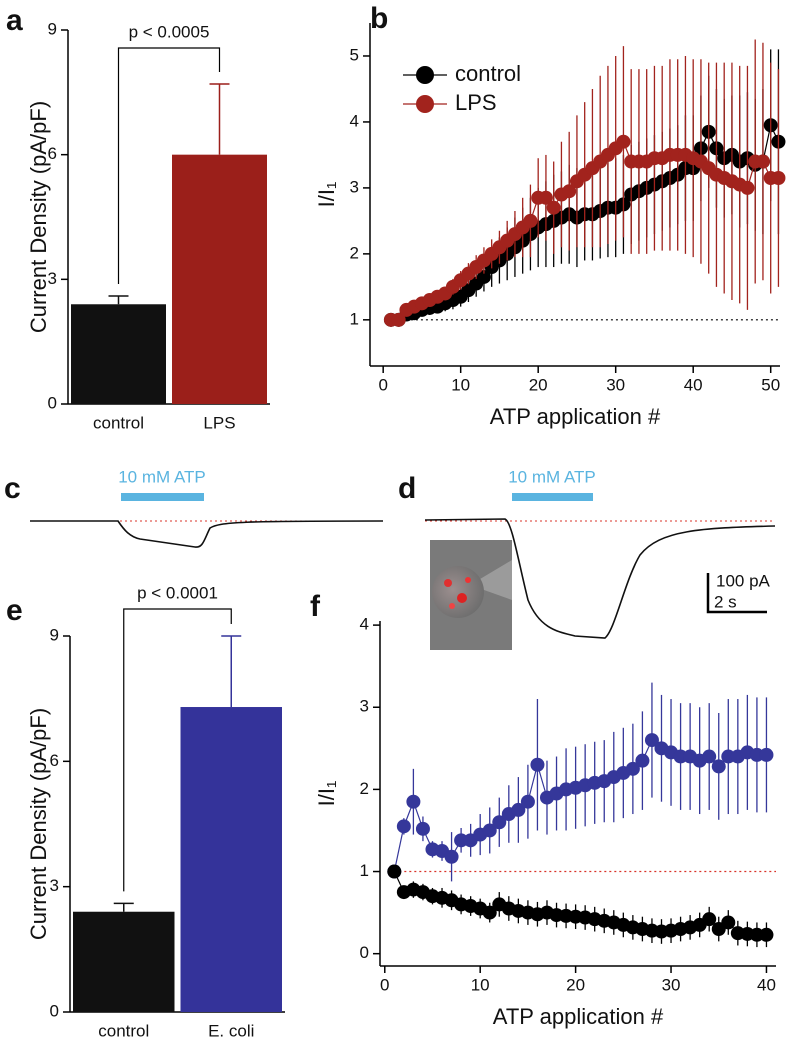 This screenshot has height=1041, width=786. I want to click on x-tick-label: 50, so click(770, 384).